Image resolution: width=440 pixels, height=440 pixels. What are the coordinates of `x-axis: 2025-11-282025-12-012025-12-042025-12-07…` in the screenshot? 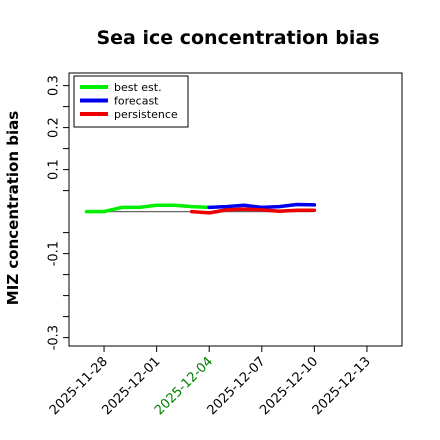 It's located at (210, 382).